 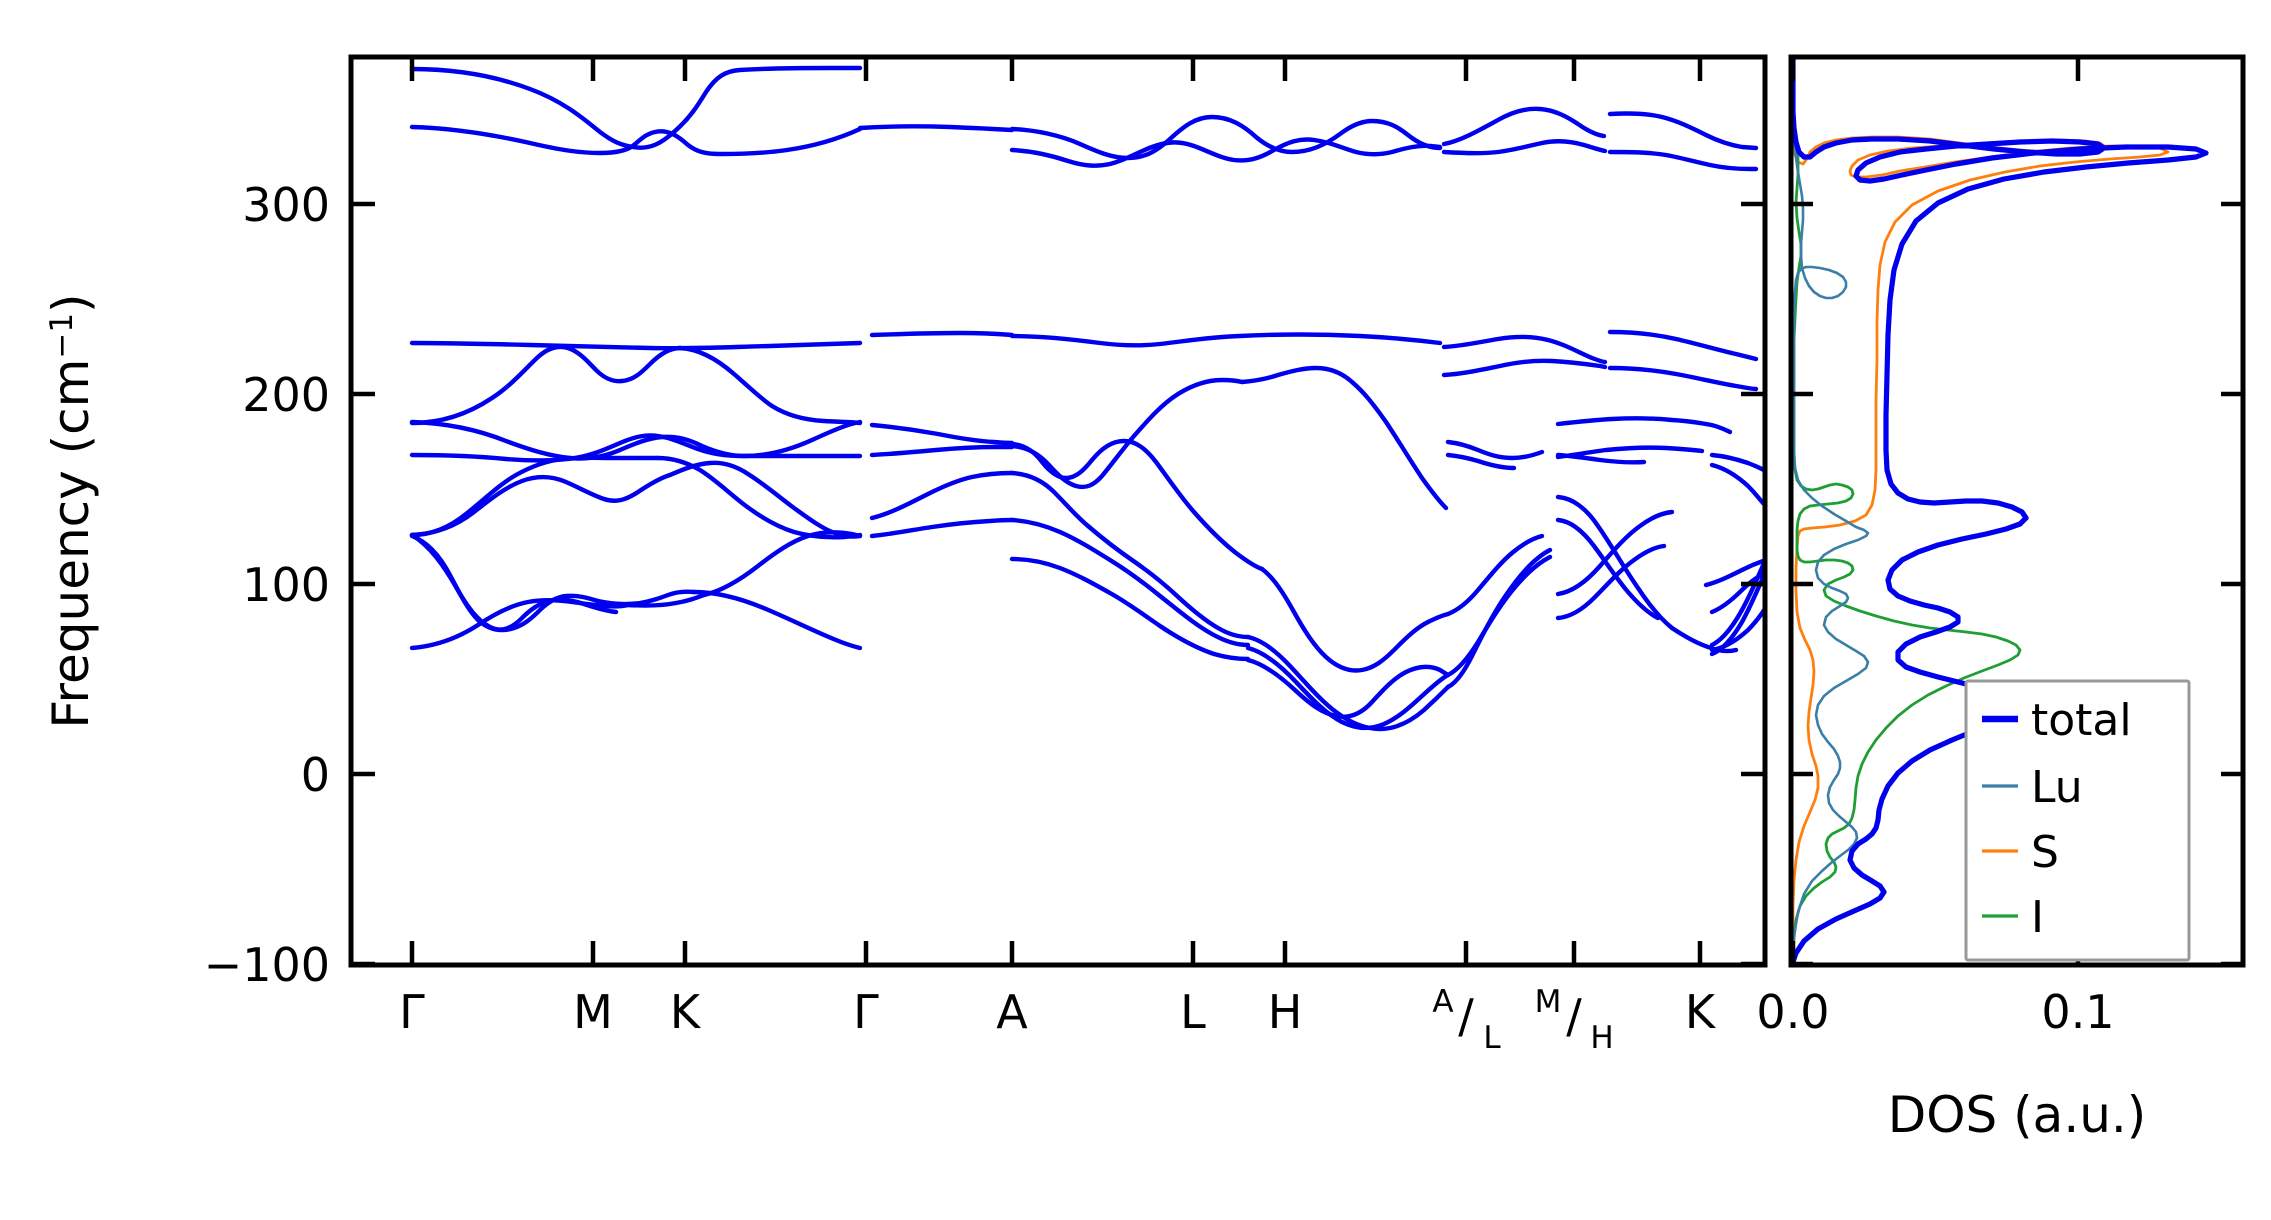 What do you see at coordinates (686, 1012) in the screenshot?
I see `band-xtick-k-1: K` at bounding box center [686, 1012].